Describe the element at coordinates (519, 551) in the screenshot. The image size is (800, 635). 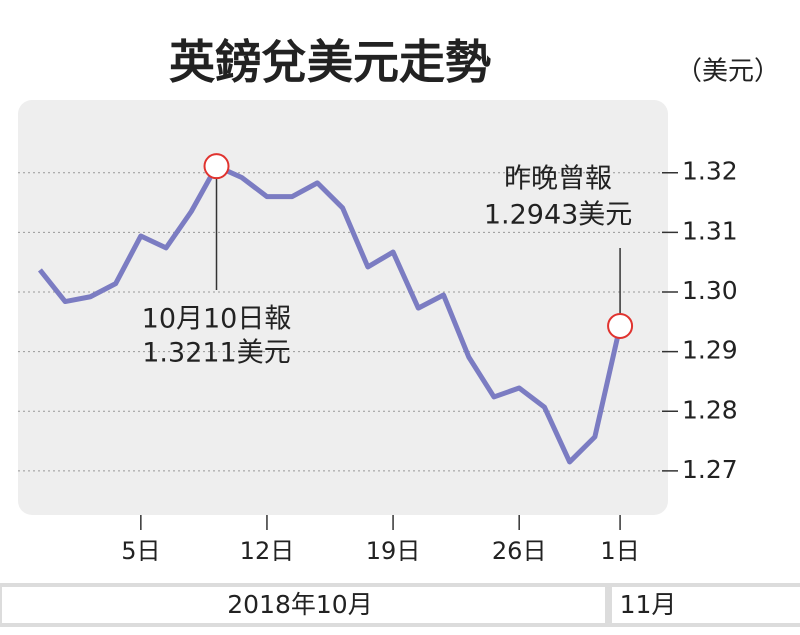
I see `x-tick-label: 26日` at that location.